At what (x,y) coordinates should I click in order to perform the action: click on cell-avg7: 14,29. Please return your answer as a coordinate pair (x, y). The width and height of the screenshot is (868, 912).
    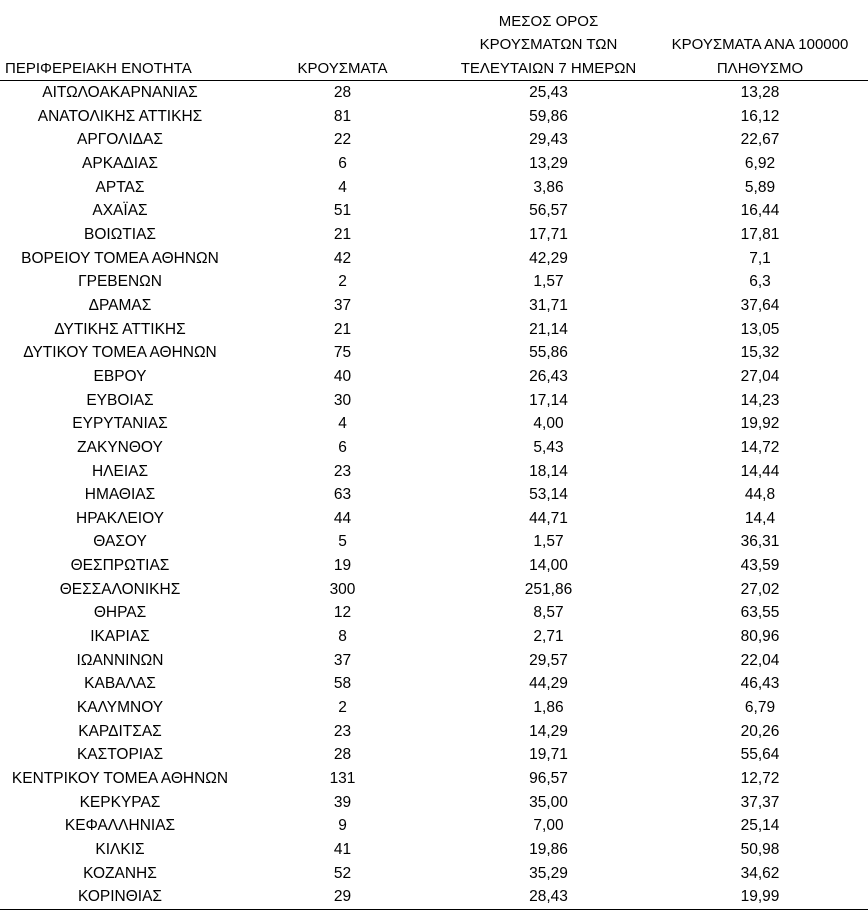
    Looking at the image, I should click on (548, 731).